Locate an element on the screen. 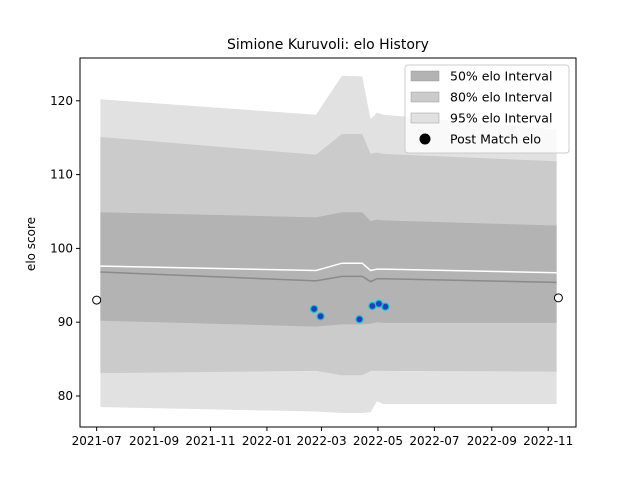 This screenshot has width=640, height=480. legend-label: Post Match elo is located at coordinates (495, 139).